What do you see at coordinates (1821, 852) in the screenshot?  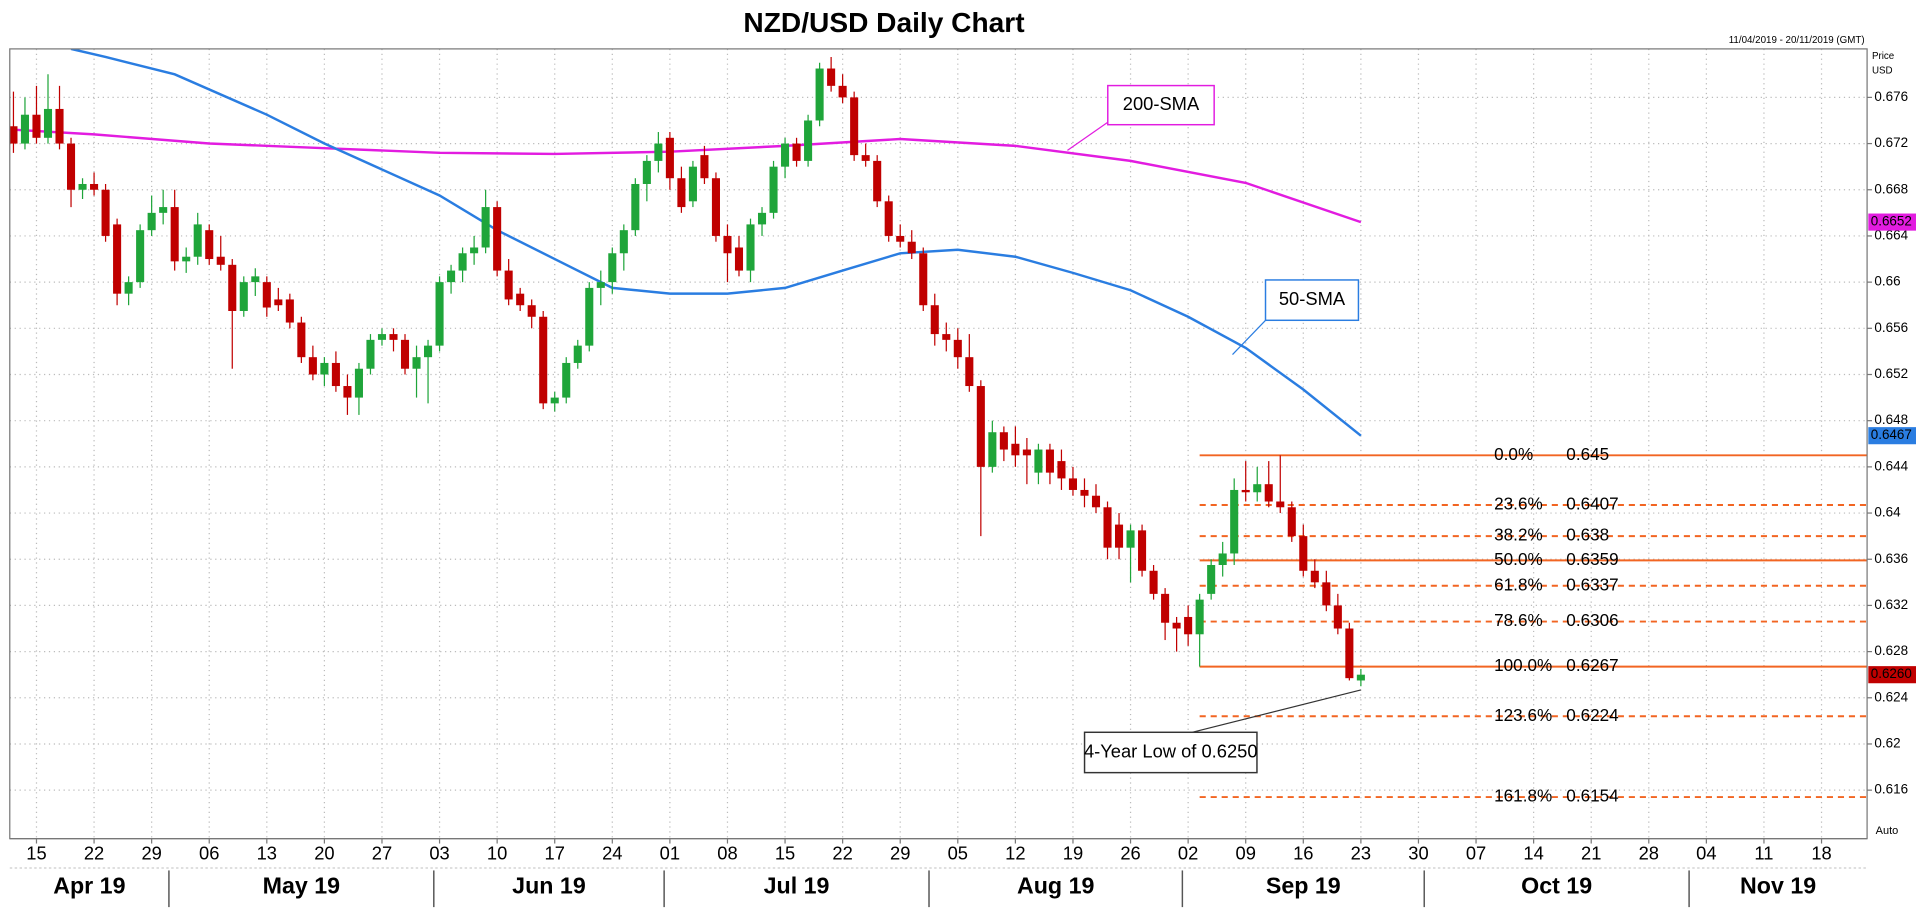 I see `x-tick-label: 18` at bounding box center [1821, 852].